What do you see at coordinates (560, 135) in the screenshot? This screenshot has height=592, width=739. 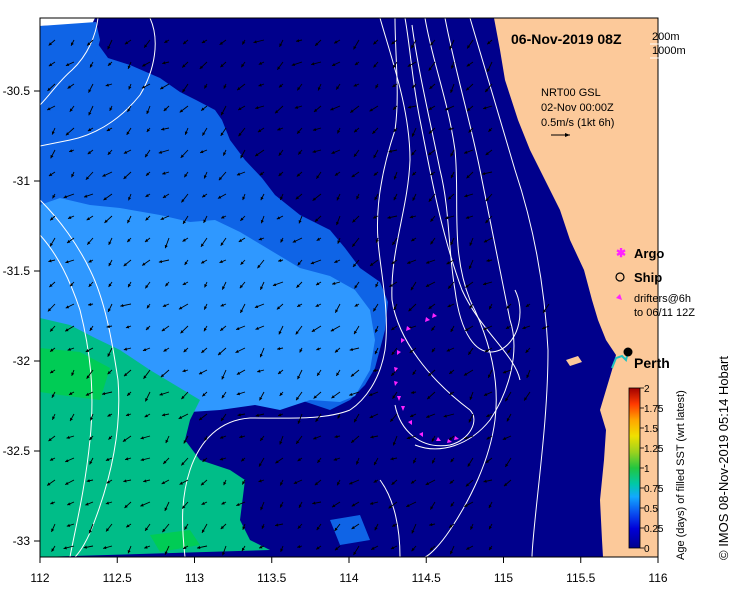 I see `vector-scale-arrow-icon` at bounding box center [560, 135].